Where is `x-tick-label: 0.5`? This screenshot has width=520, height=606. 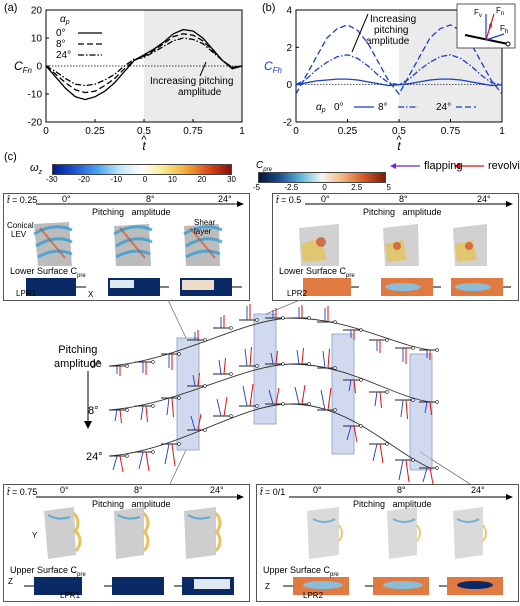
x-tick-label: 0.5 is located at coordinates (144, 131).